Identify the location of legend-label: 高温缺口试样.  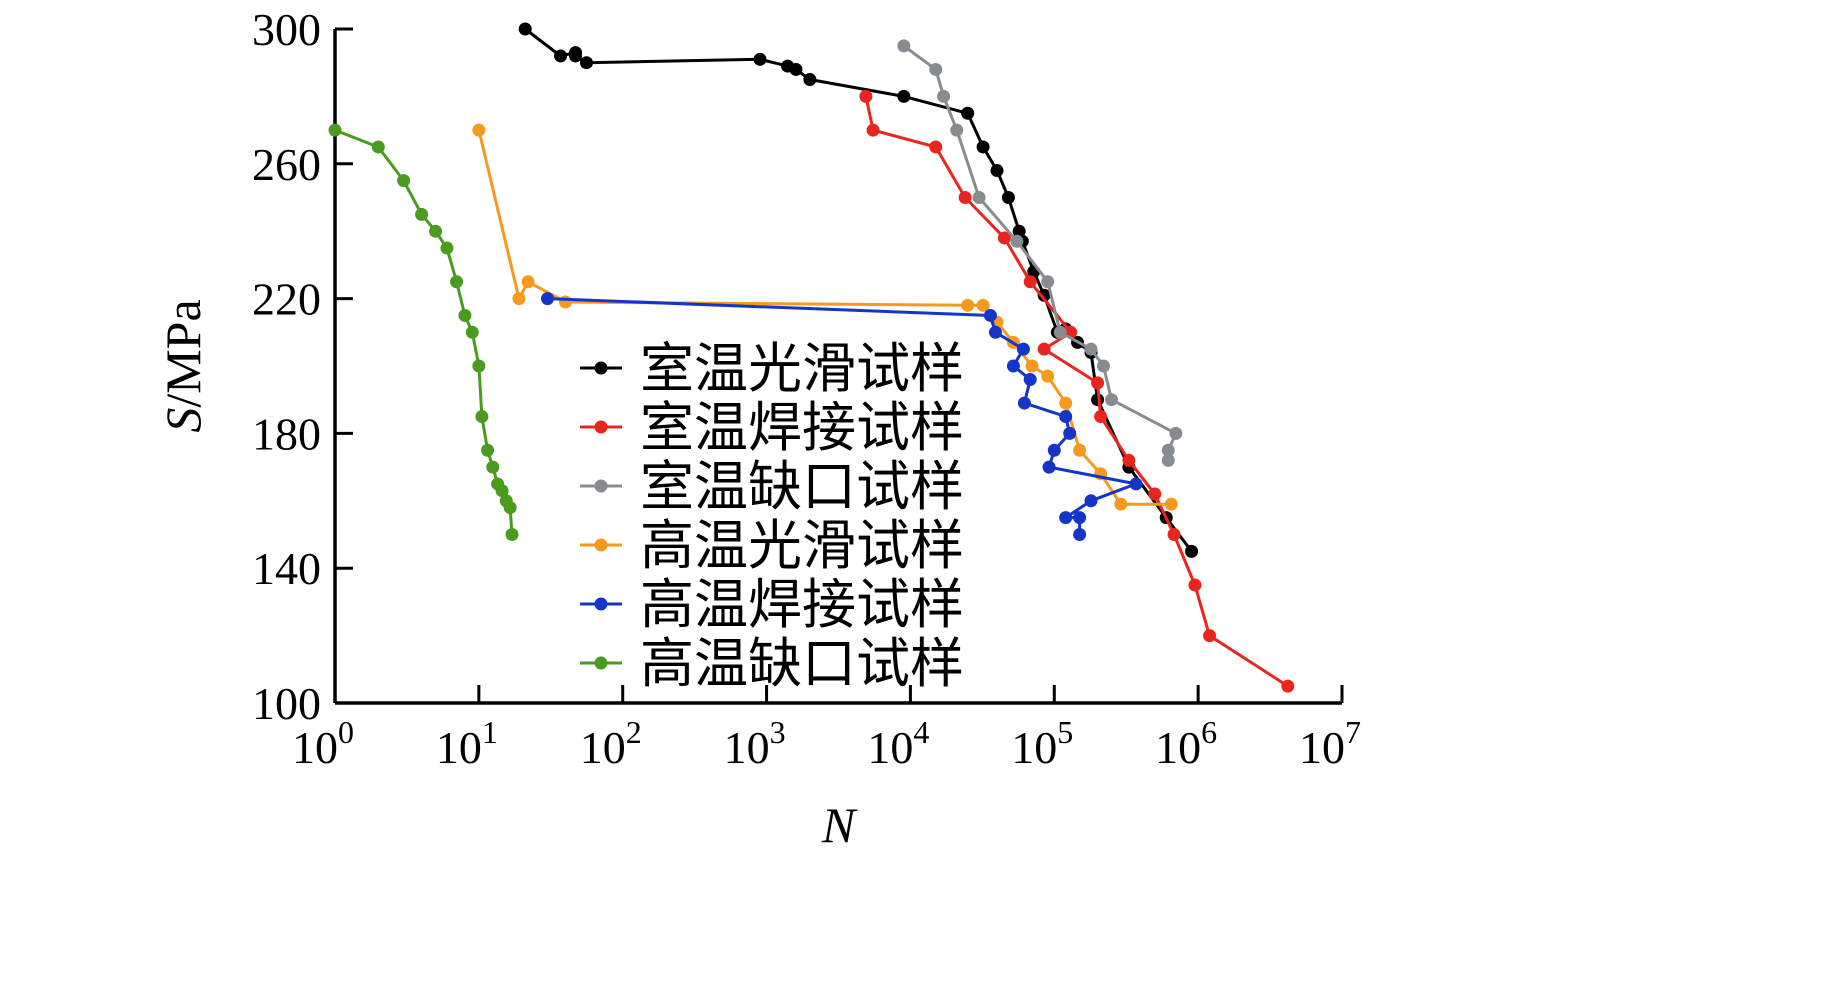
(802, 663).